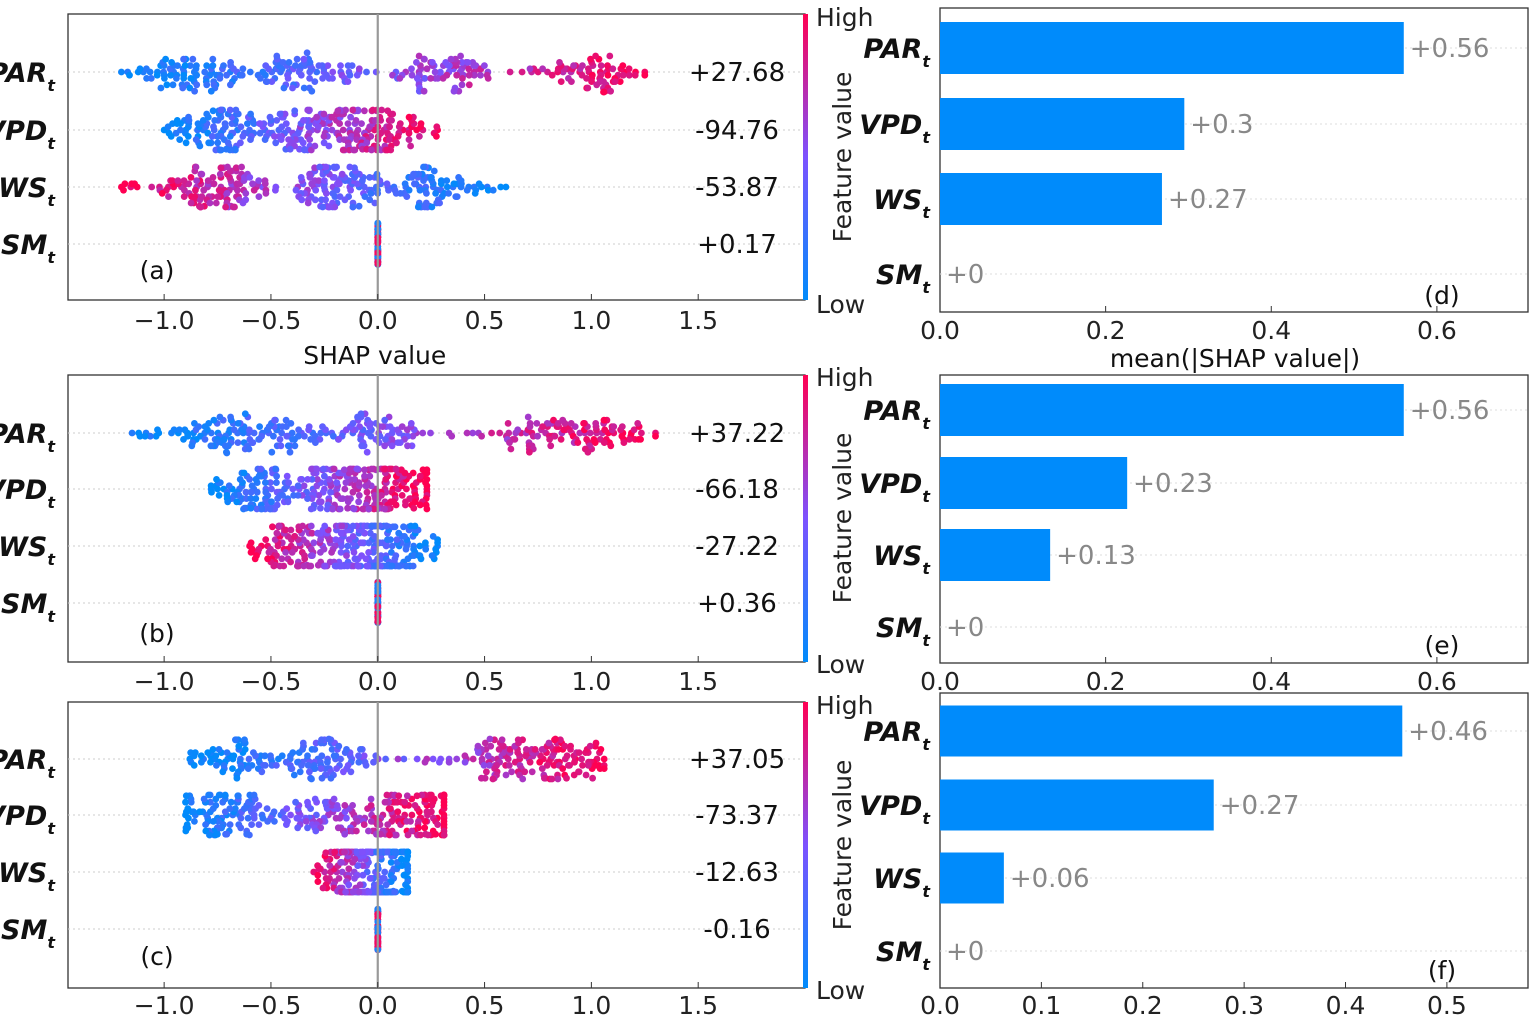 This screenshot has height=1022, width=1535. What do you see at coordinates (1437, 681) in the screenshot?
I see `x-tick-label: 0.6` at bounding box center [1437, 681].